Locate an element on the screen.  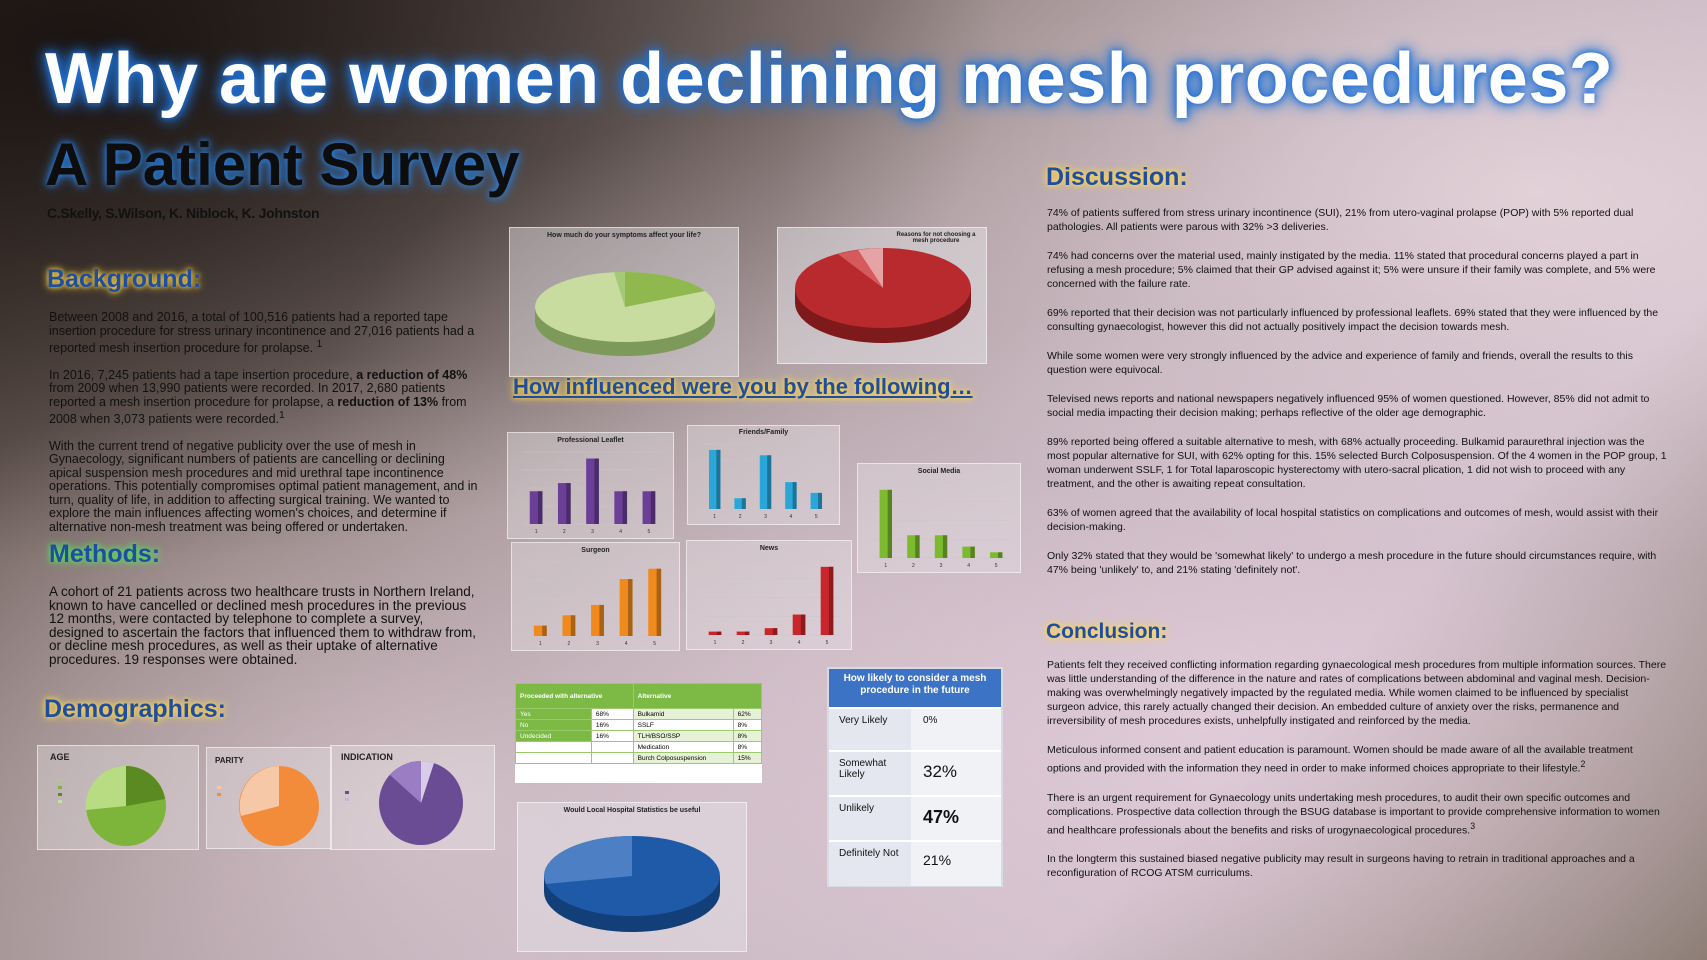
demographics-heading: Demographics: is located at coordinates (135, 709).